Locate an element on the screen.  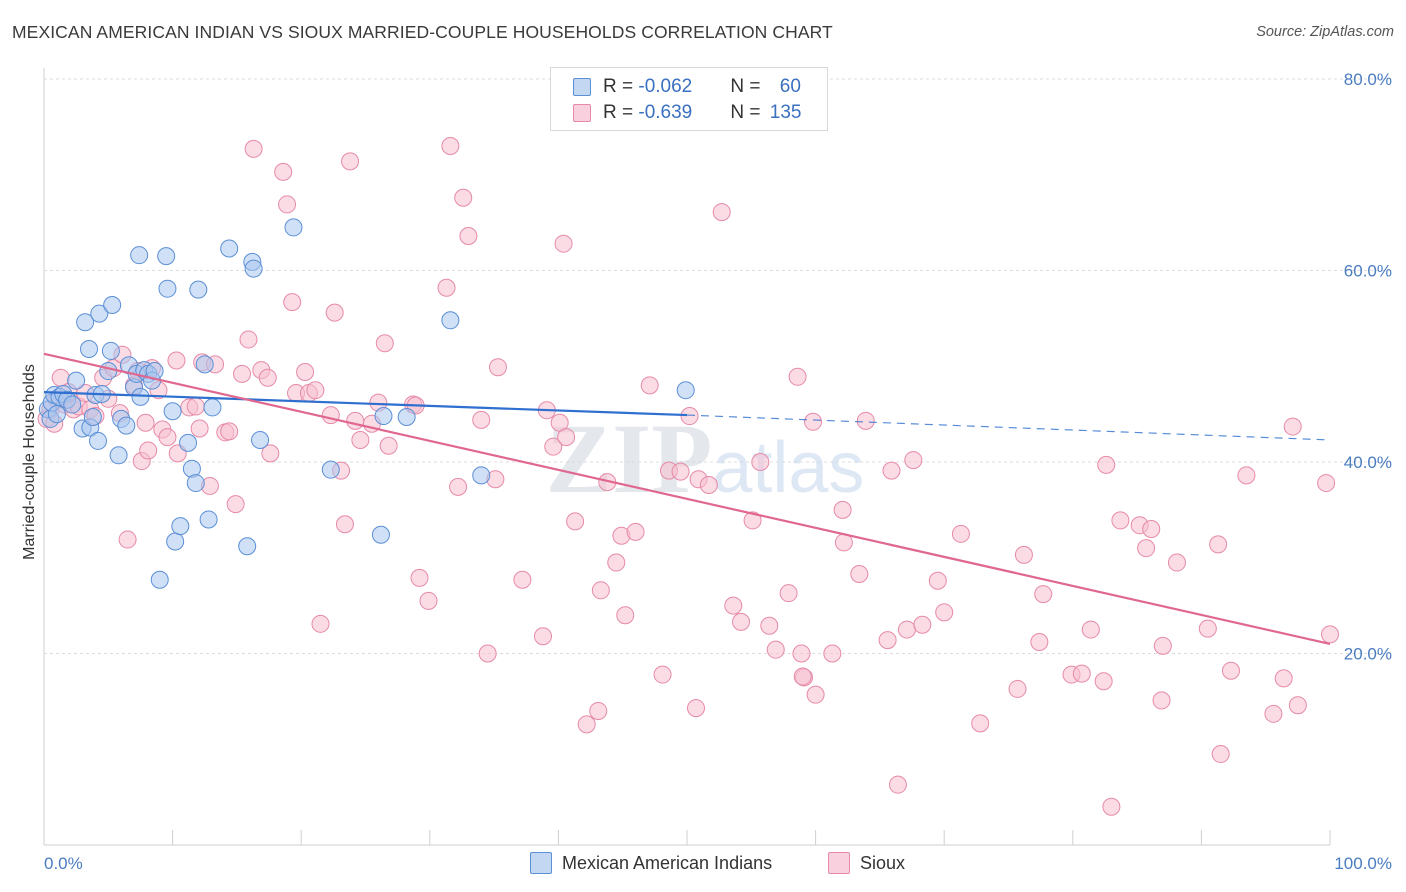
x-right-tick-label: 100.0% is located at coordinates (1363, 863).